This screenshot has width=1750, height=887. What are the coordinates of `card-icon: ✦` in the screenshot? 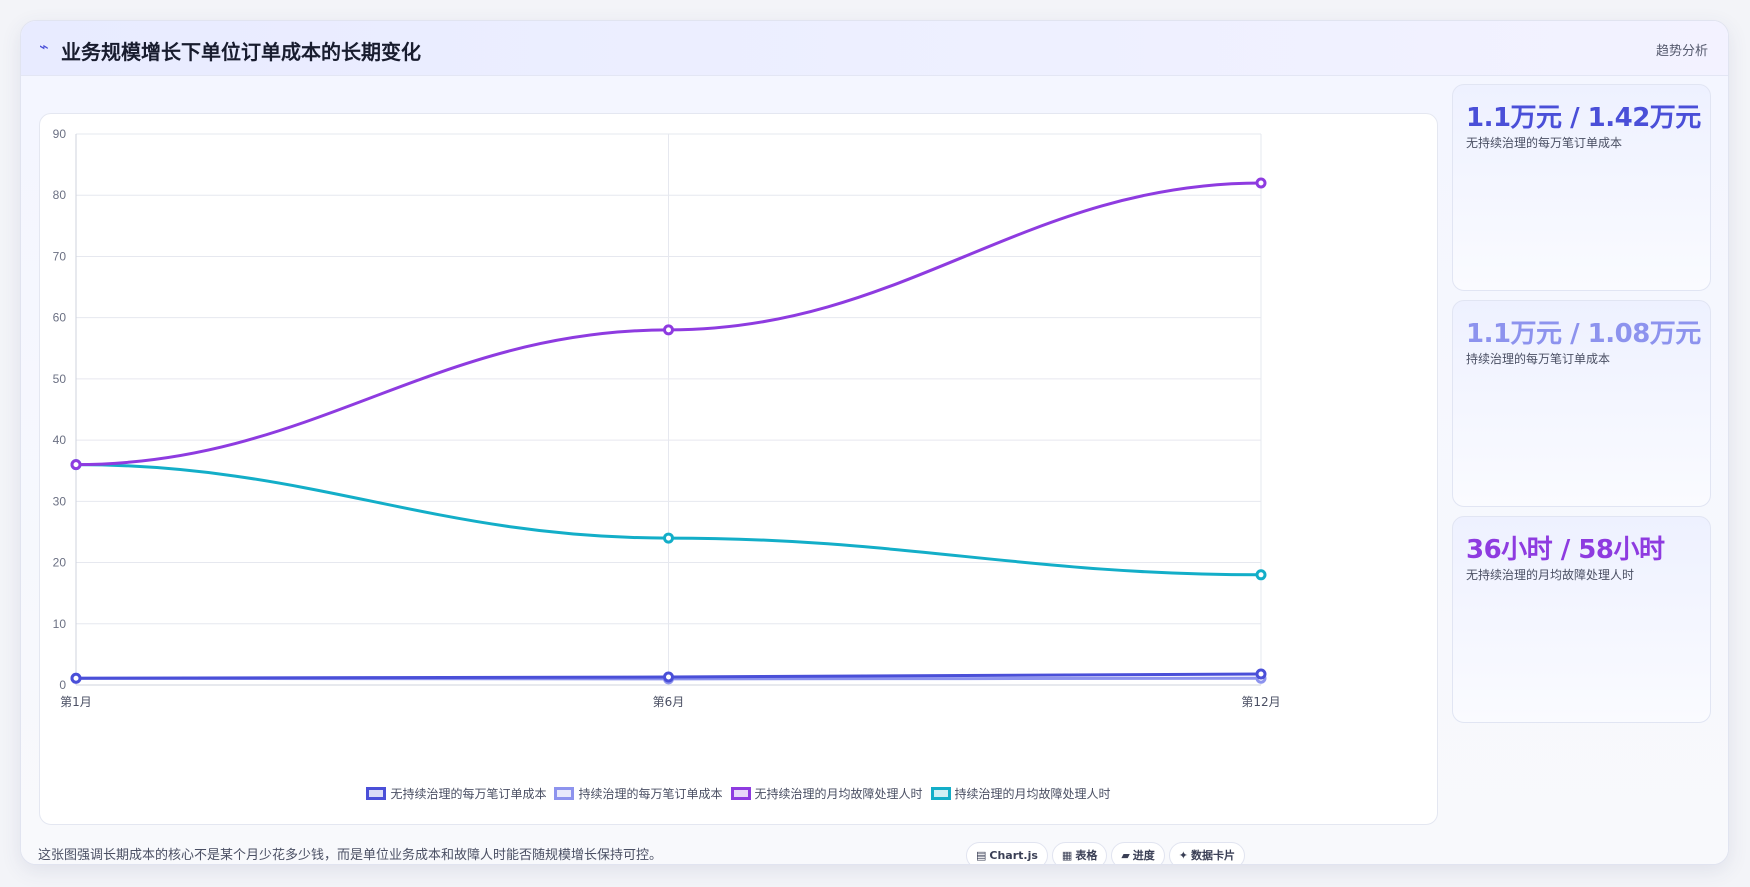 It's located at (1183, 855).